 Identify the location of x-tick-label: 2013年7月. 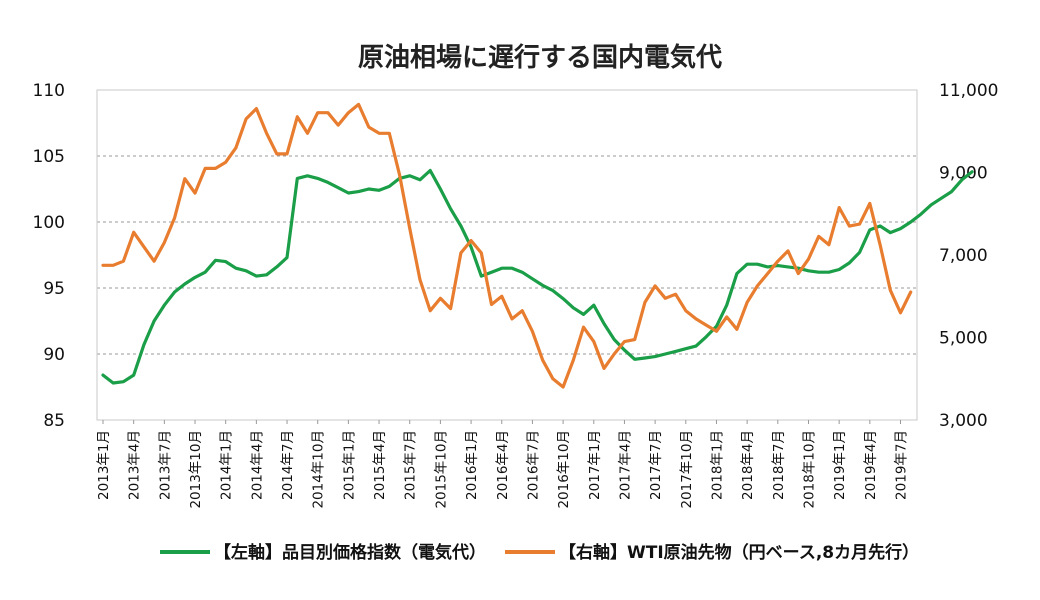
(165, 465).